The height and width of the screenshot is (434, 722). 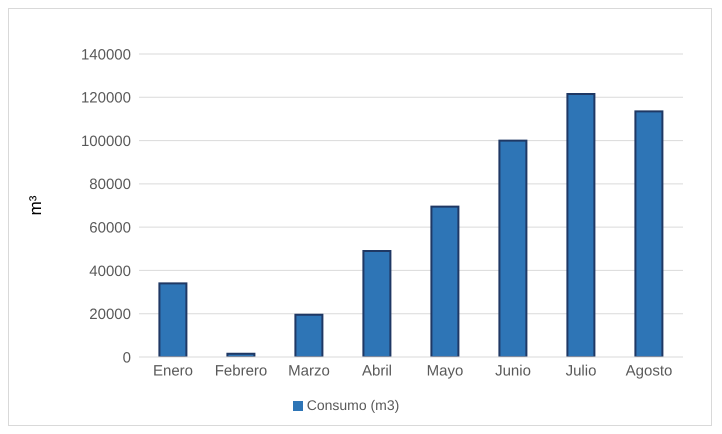 What do you see at coordinates (105, 98) in the screenshot?
I see `y-tick-label: 120000` at bounding box center [105, 98].